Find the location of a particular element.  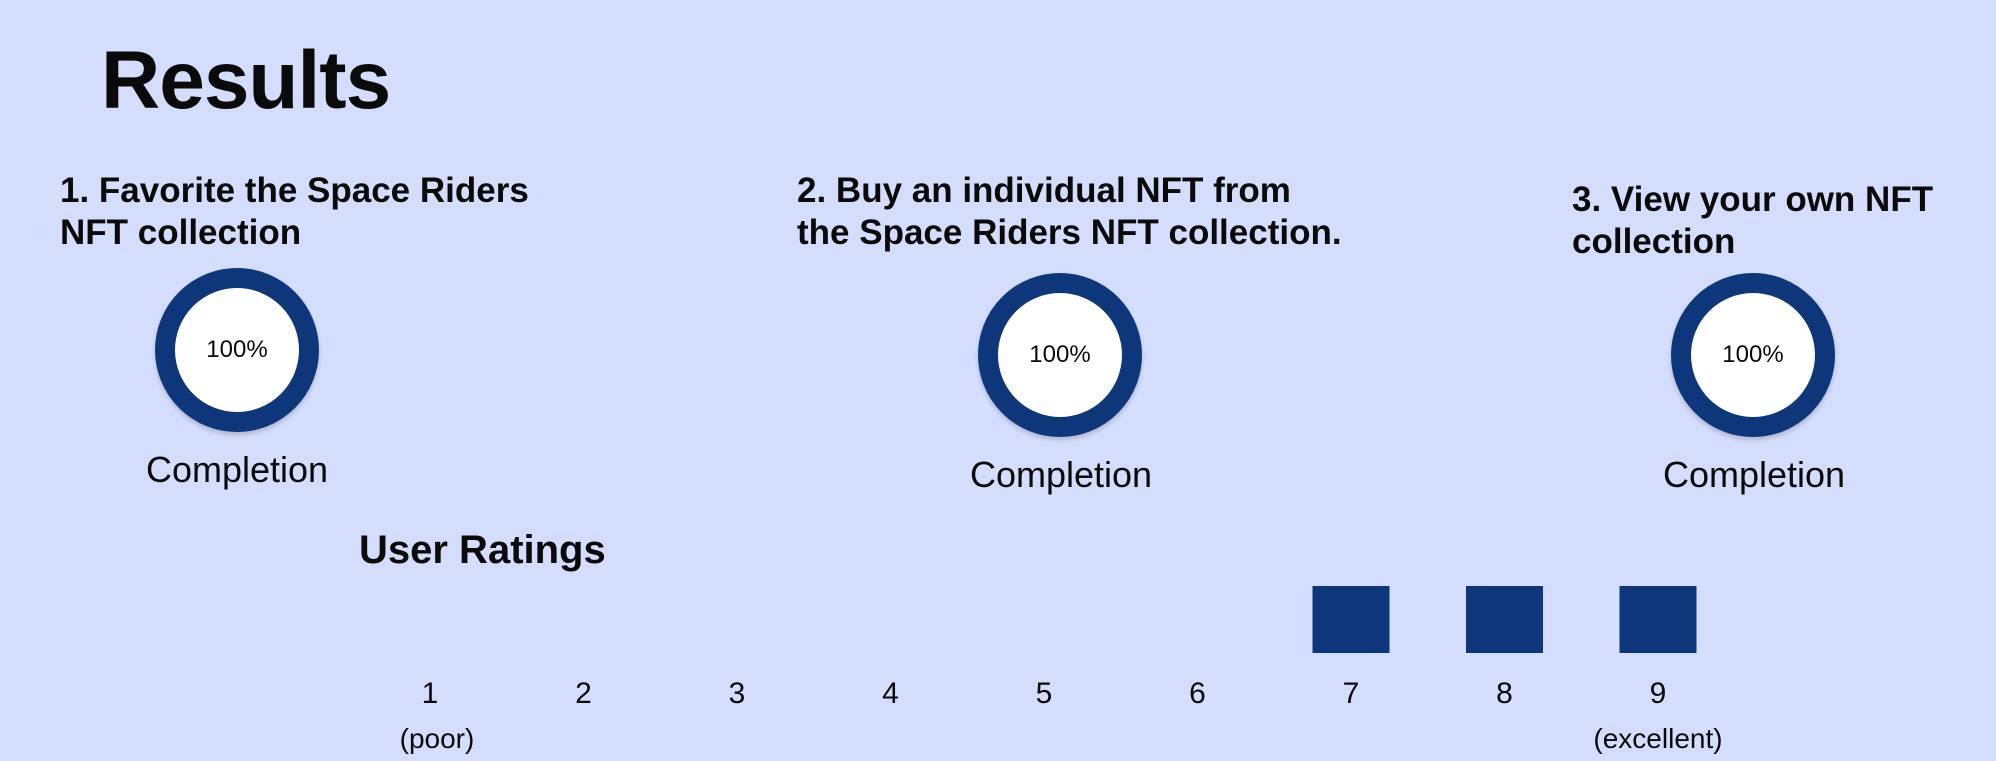

task-1-title-line-1: 1. Favorite the Space Riders is located at coordinates (294, 190).